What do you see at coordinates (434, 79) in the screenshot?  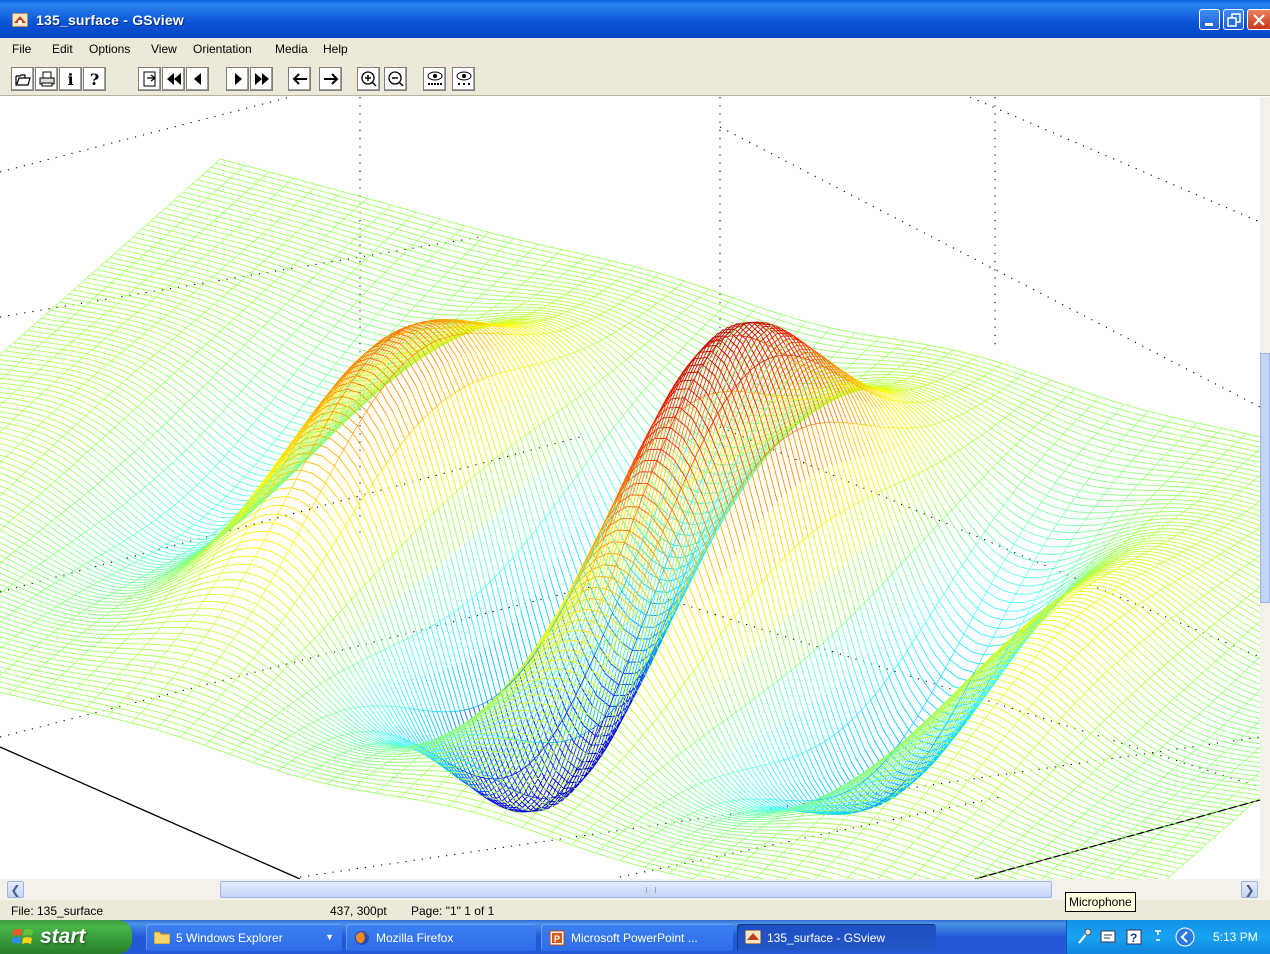 I see `find-text-button` at bounding box center [434, 79].